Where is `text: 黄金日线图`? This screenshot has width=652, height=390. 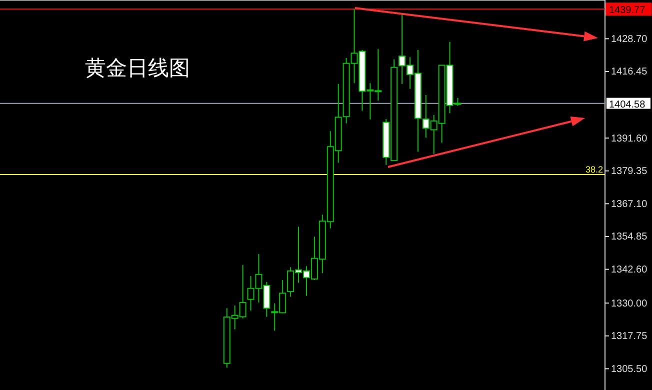 text: 黄金日线图 is located at coordinates (137, 68).